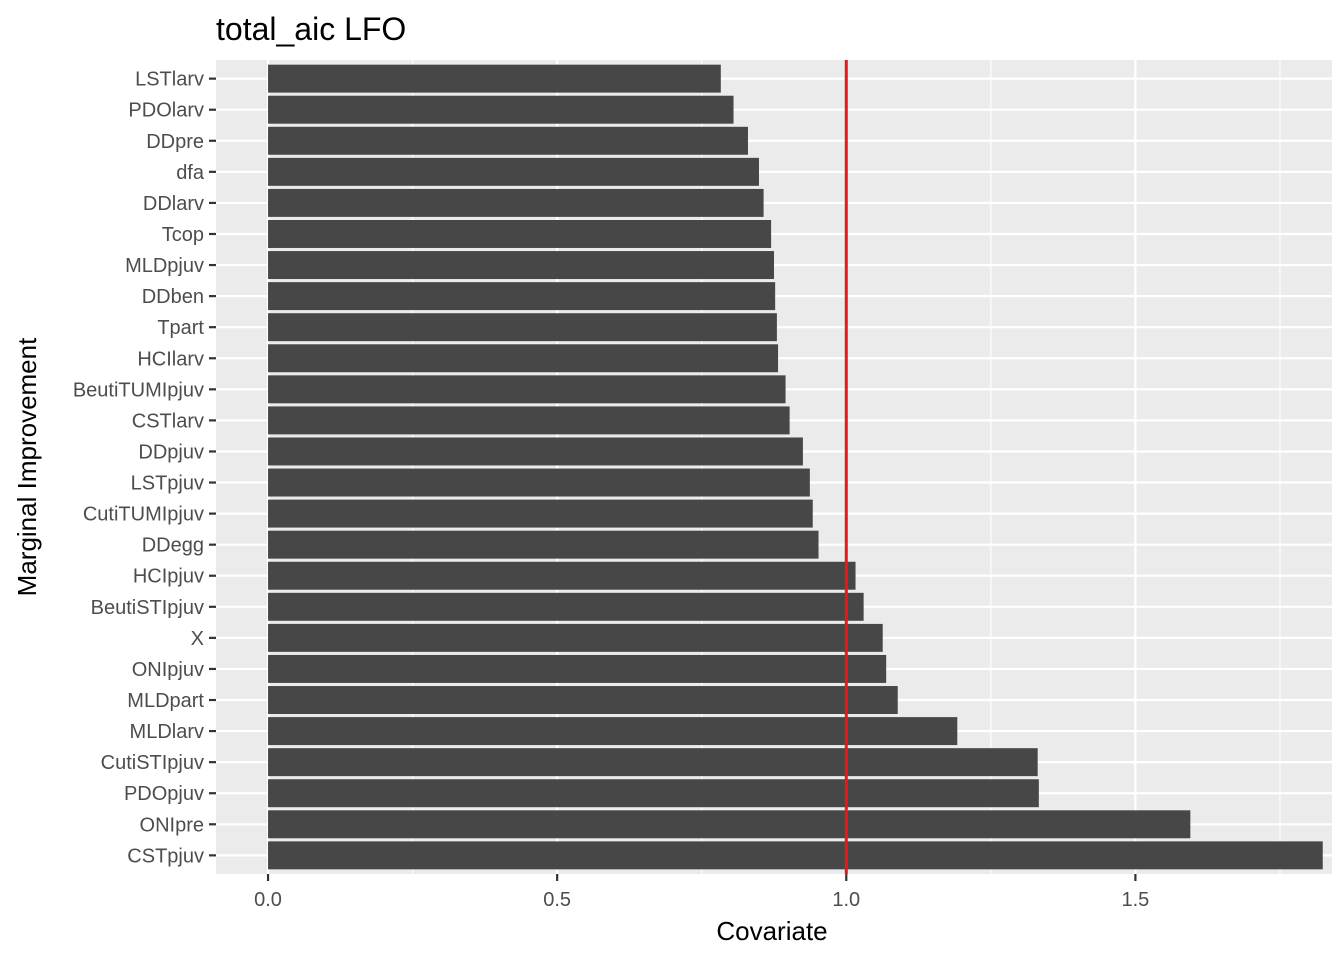  I want to click on y-tick-label: MLDpart, so click(165, 701).